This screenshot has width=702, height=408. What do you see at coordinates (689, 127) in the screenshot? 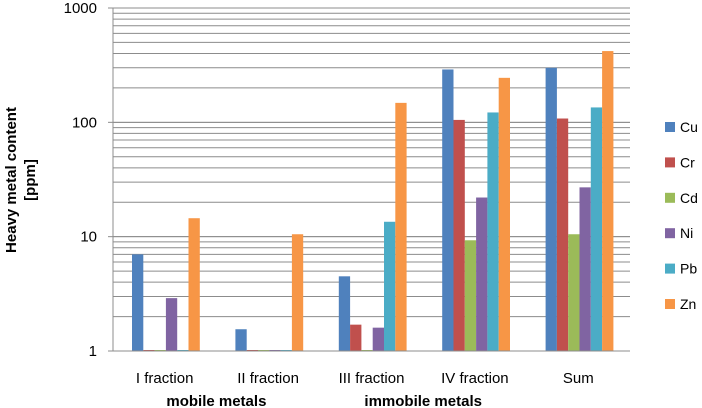
I see `legend-label-cu: Cu` at bounding box center [689, 127].